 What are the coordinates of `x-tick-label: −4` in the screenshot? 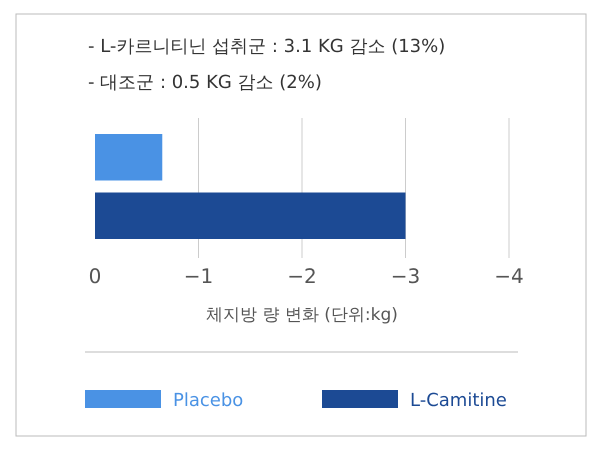 It's located at (509, 276).